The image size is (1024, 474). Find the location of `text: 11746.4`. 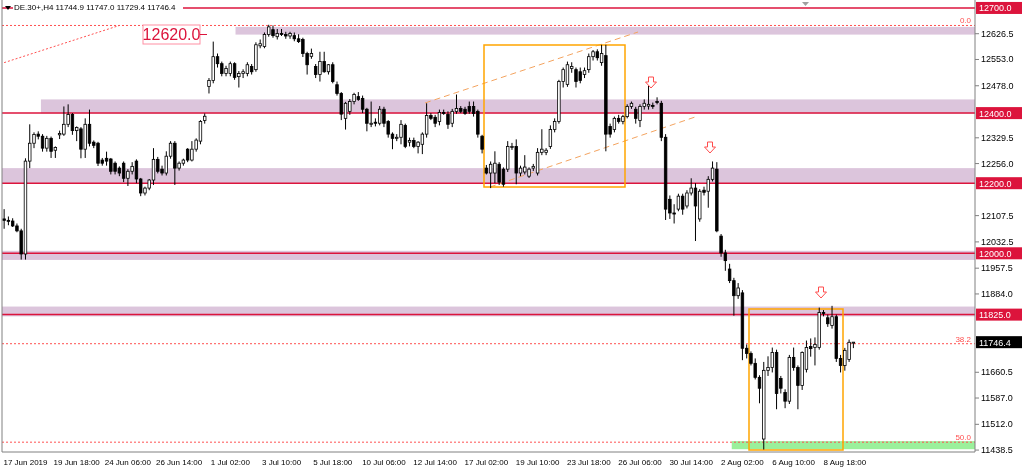

text: 11746.4 is located at coordinates (995, 342).